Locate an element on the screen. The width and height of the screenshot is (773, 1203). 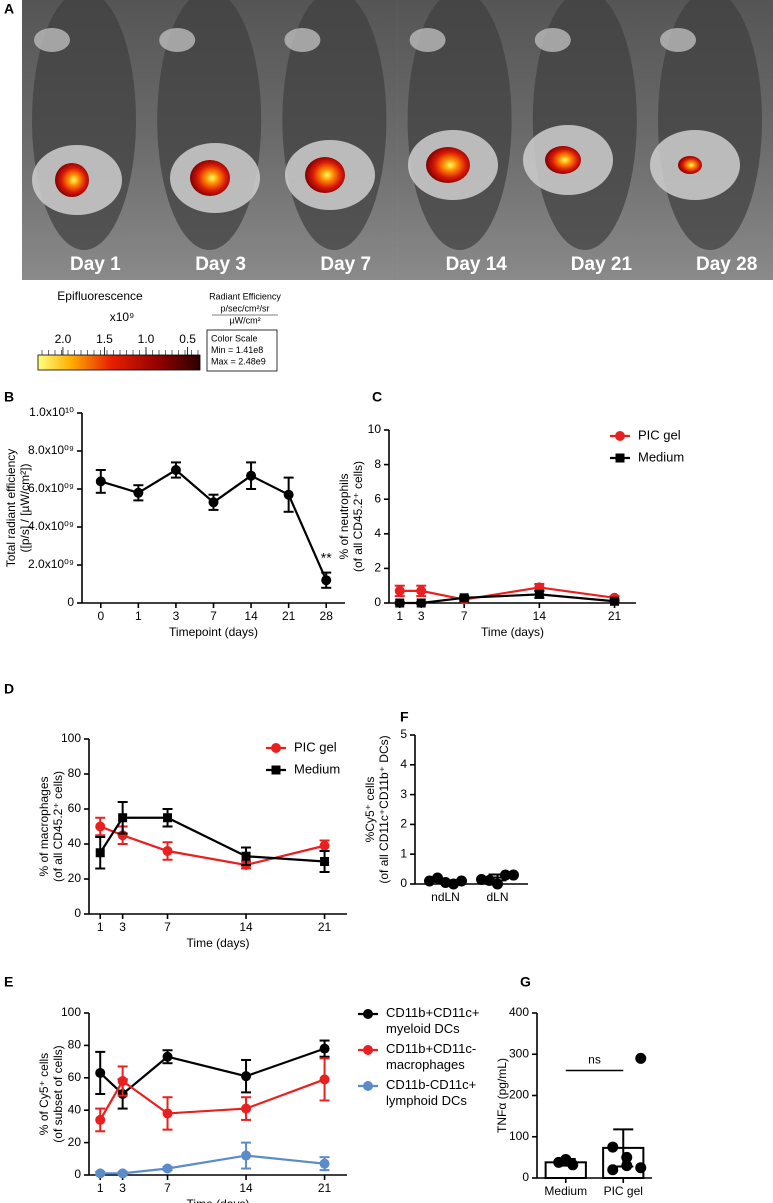
y-axis-label: (of all CD45.2⁺ cells) is located at coordinates (58, 826).